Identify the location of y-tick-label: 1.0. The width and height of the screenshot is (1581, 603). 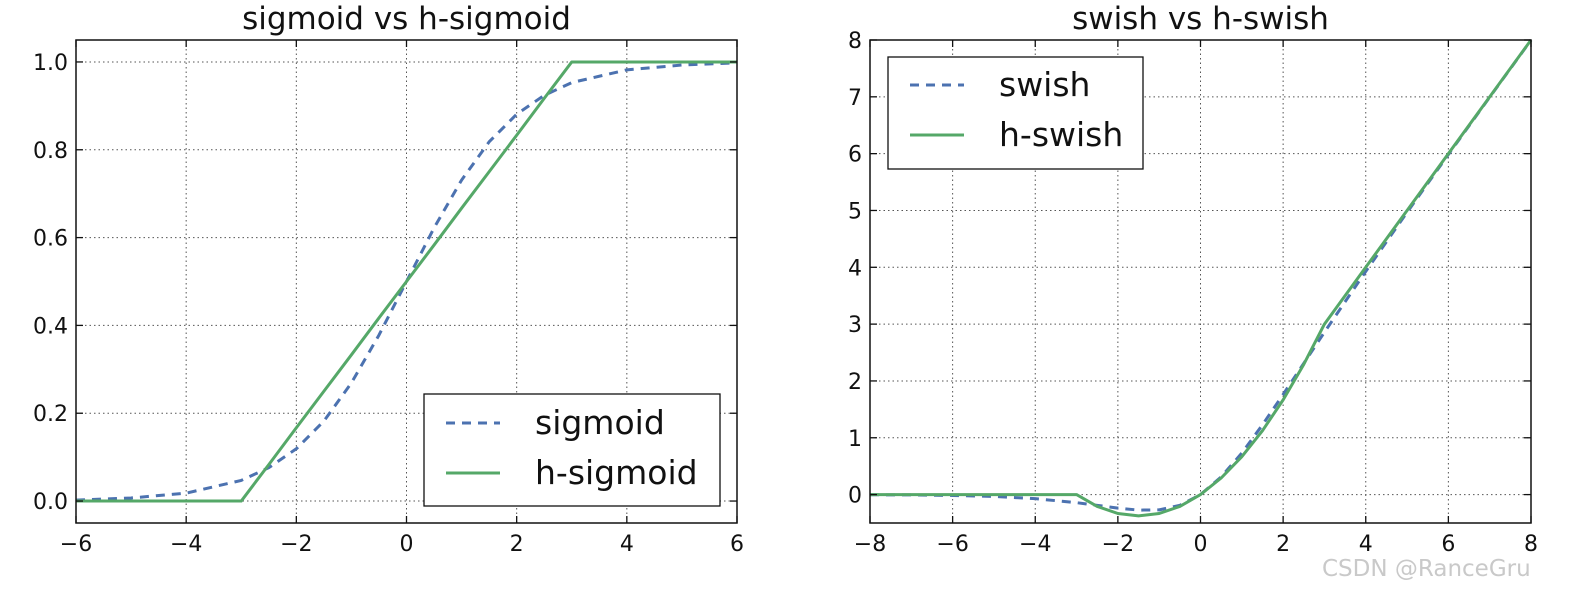
(50, 63).